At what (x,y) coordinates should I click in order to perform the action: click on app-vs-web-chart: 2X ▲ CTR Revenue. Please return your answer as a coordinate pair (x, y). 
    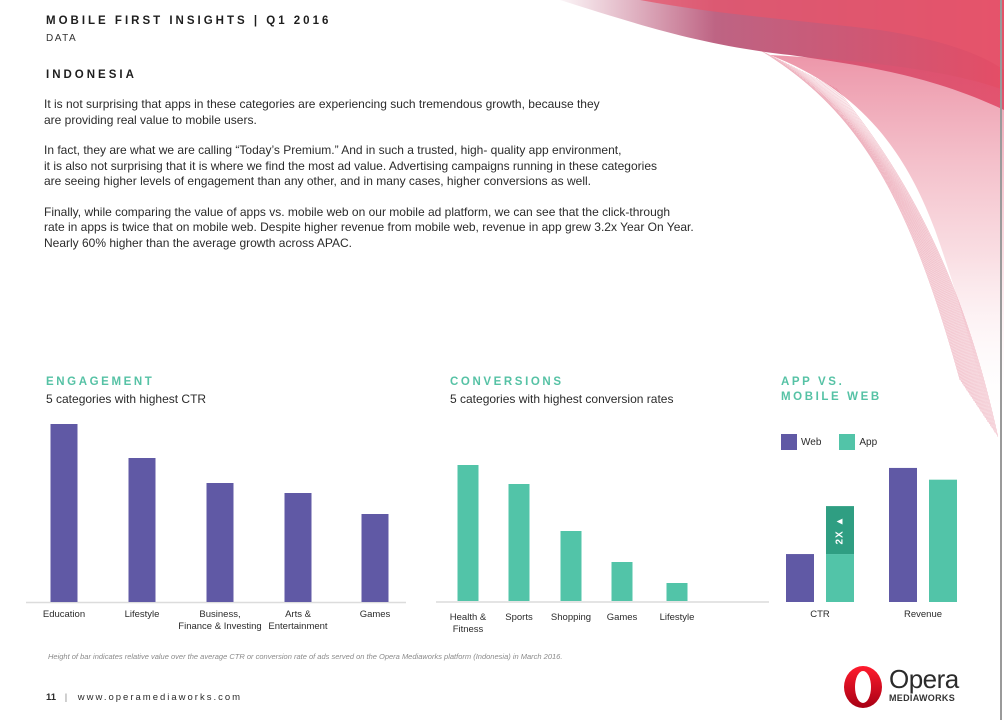
    Looking at the image, I should click on (871, 543).